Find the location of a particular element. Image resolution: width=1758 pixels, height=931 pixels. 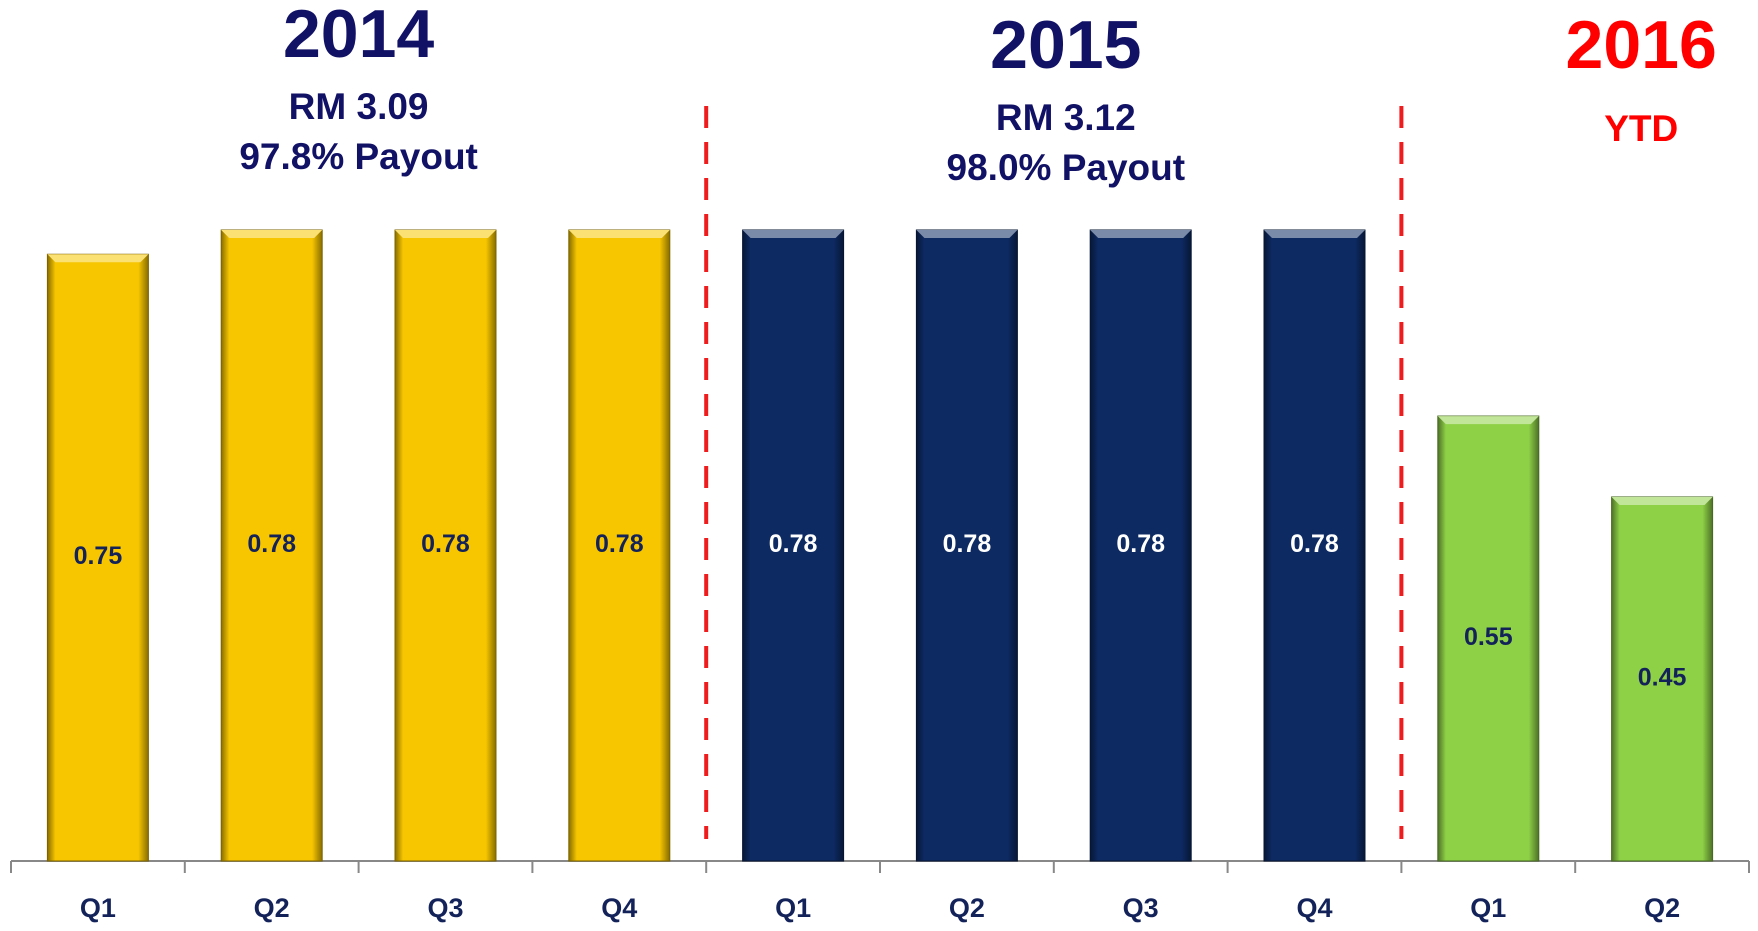

group-annotation: 97.8% Payout is located at coordinates (358, 156).